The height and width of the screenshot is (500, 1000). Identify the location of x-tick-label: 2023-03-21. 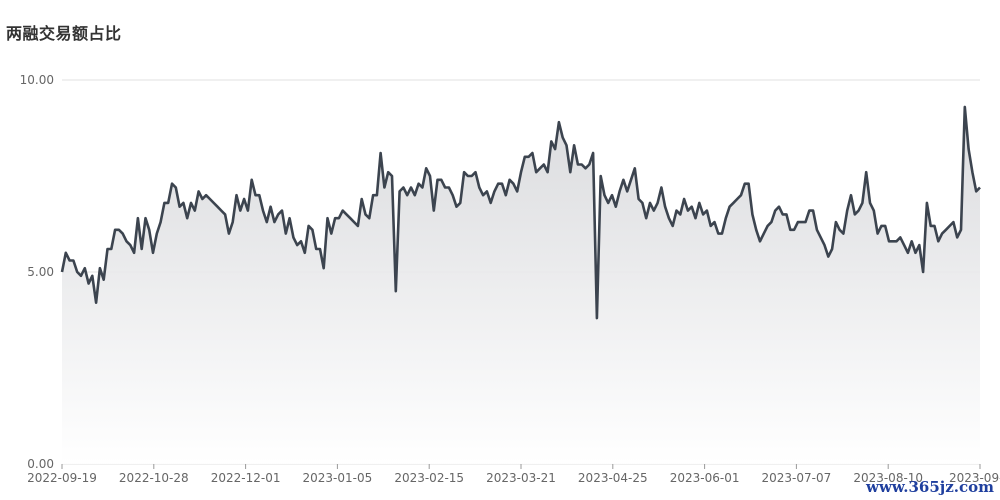
(521, 478).